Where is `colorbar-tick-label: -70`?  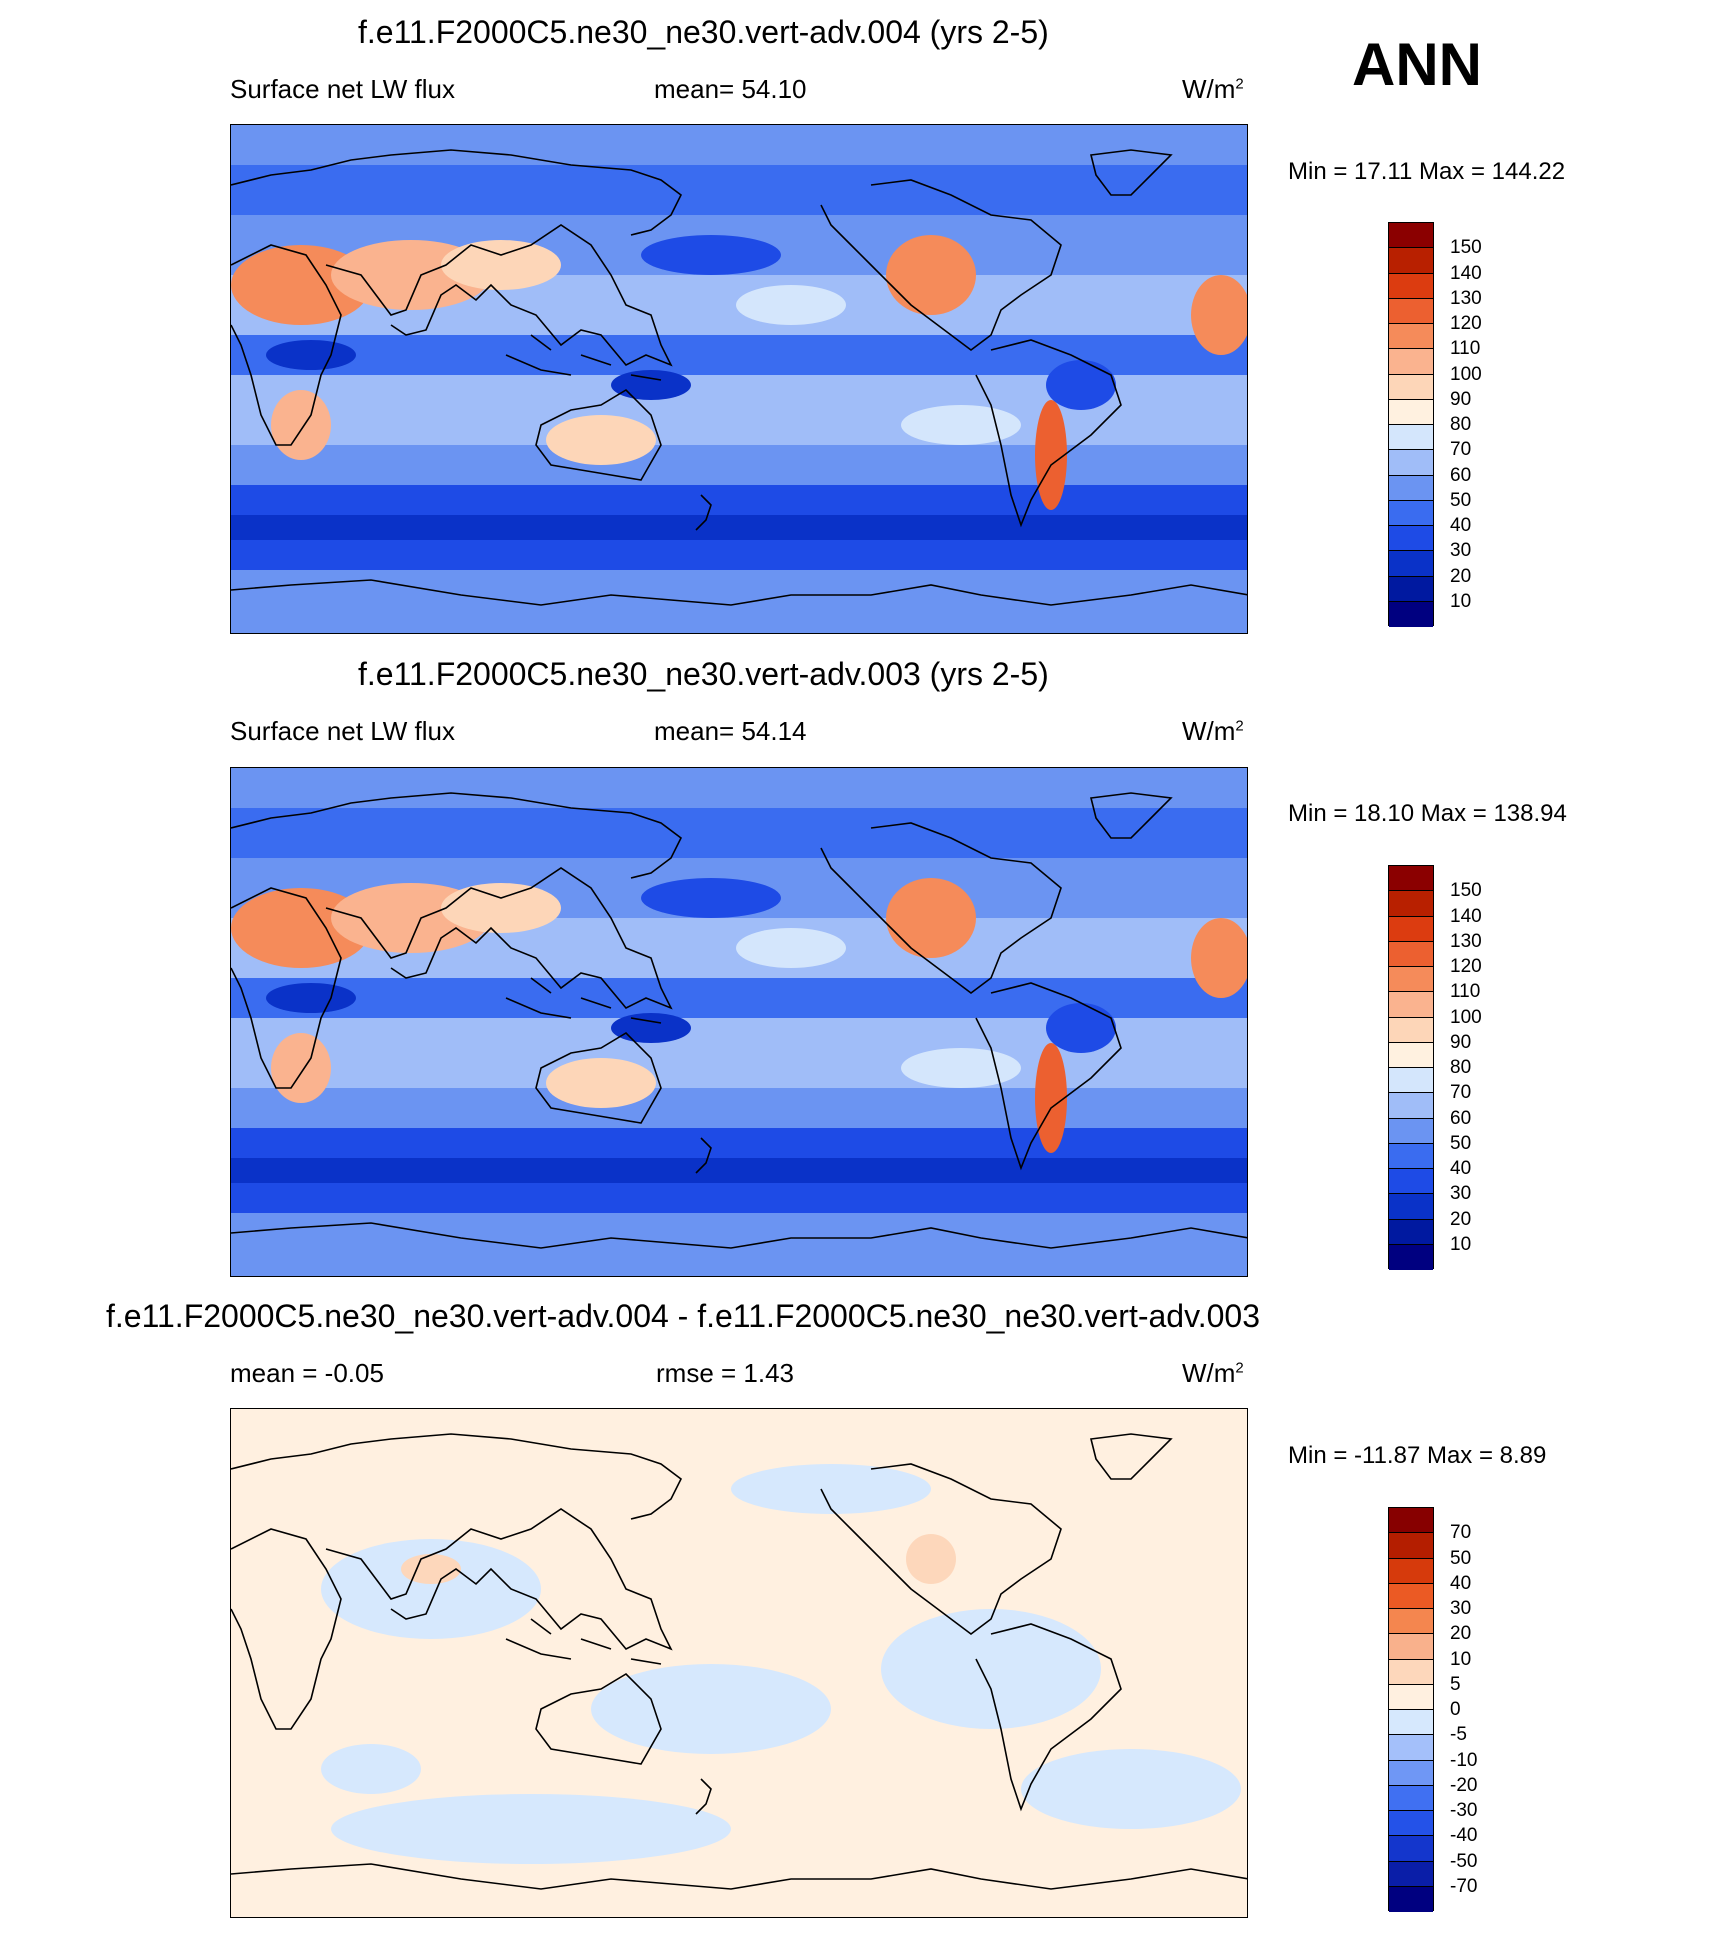 colorbar-tick-label: -70 is located at coordinates (1464, 1886).